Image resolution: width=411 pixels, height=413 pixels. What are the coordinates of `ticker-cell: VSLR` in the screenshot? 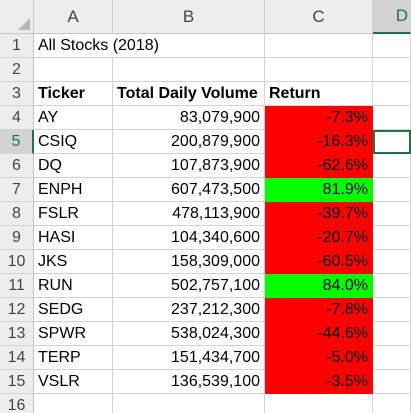 It's located at (73, 382).